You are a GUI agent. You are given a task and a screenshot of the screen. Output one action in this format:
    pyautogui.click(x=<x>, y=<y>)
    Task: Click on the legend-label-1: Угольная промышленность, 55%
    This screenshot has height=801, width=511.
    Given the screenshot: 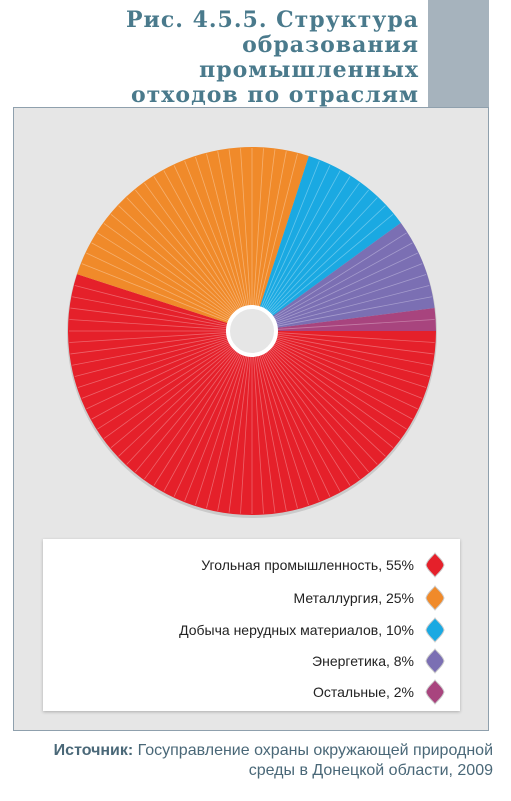 What is the action you would take?
    pyautogui.click(x=307, y=565)
    